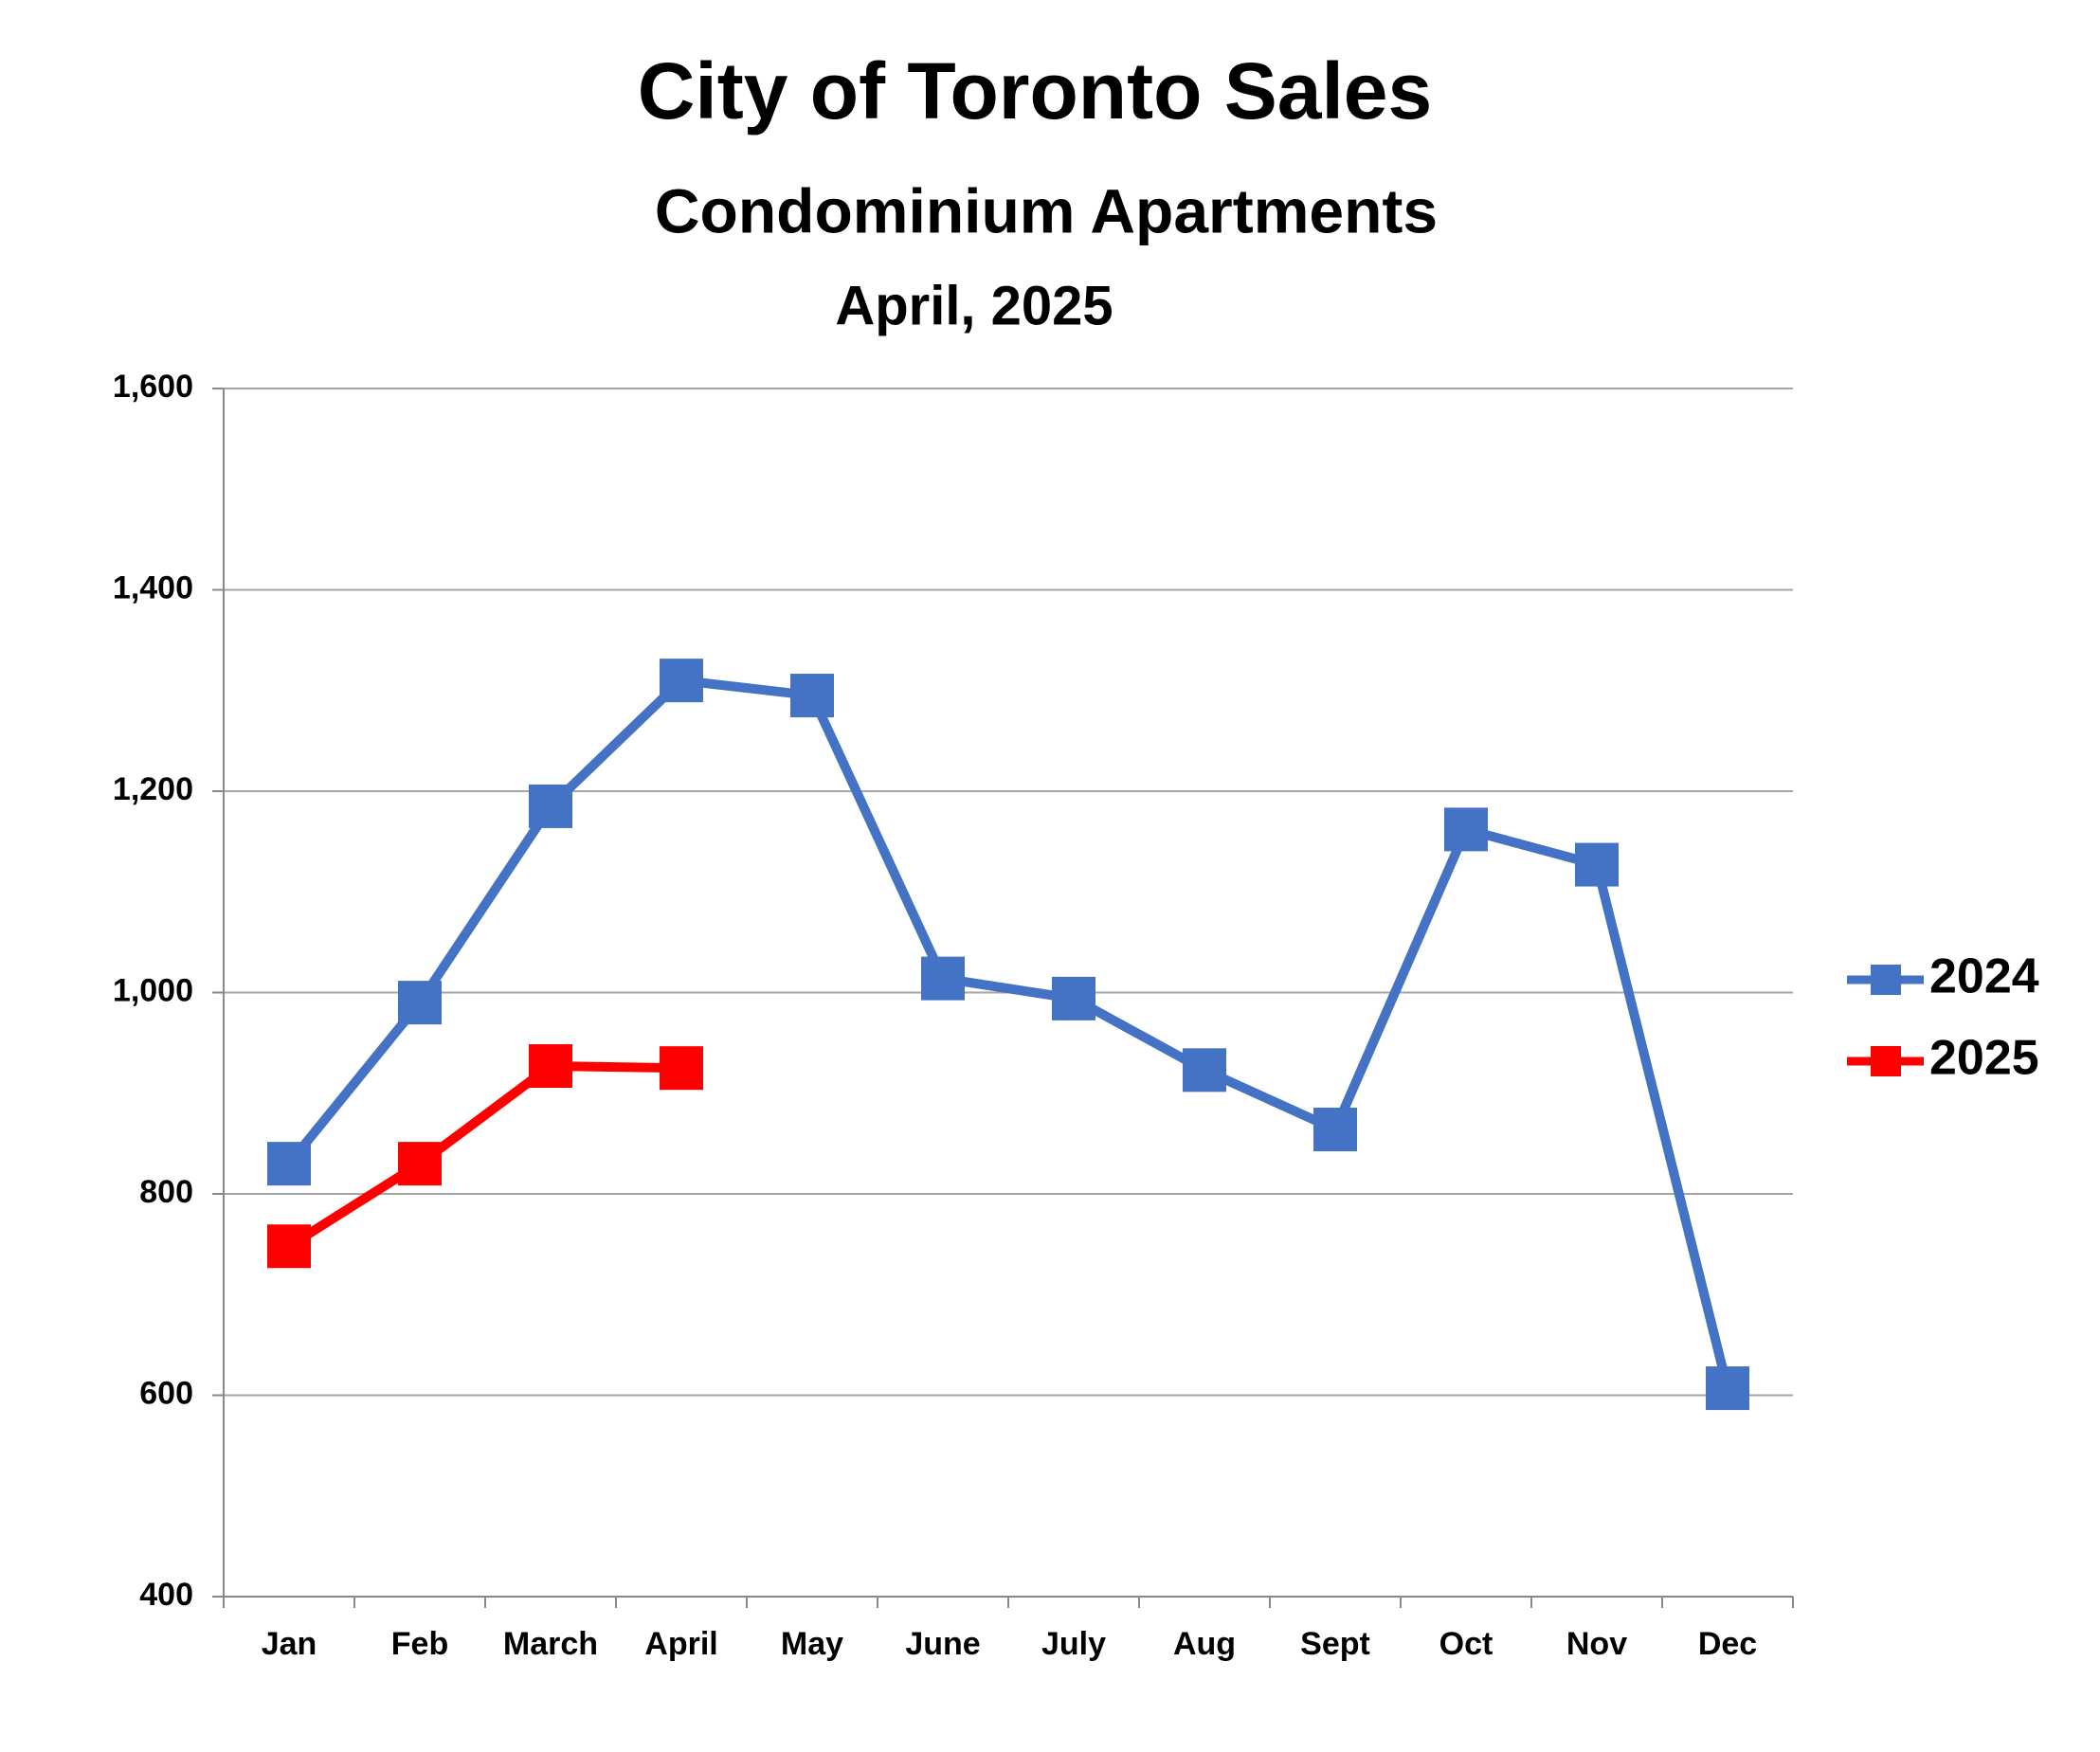  I want to click on y-tick-label: 1,600, so click(153, 387).